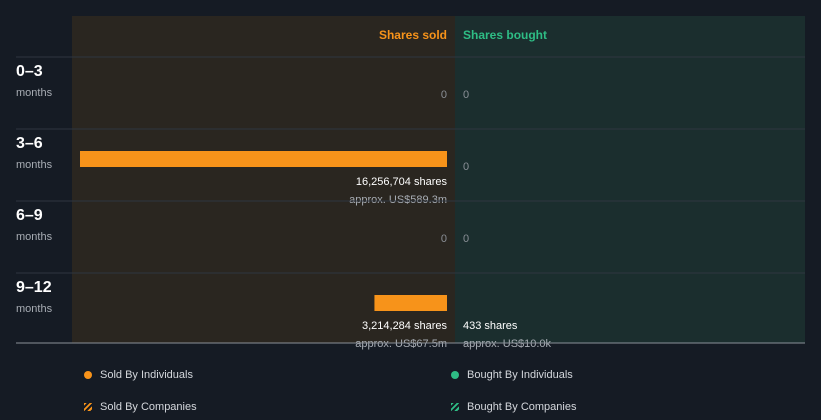  Describe the element at coordinates (522, 407) in the screenshot. I see `legend-label: Bought By Companies` at that location.